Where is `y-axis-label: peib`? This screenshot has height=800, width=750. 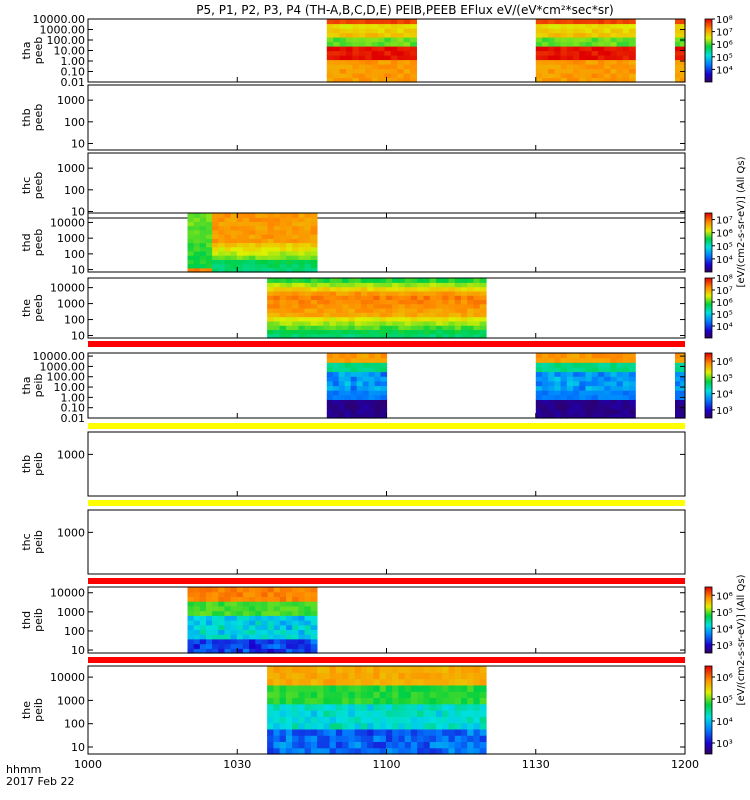 y-axis-label: peib is located at coordinates (38, 464).